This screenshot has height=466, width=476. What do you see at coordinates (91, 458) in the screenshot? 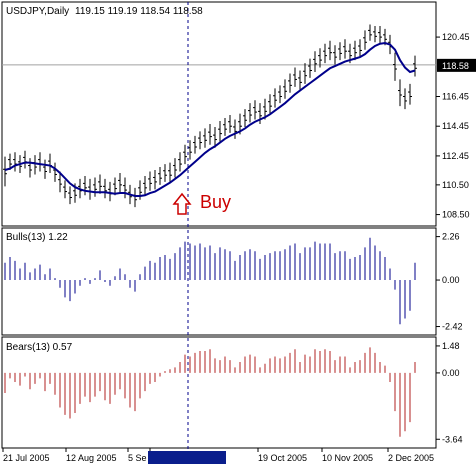
I see `x-tick-label: 12 Aug 2005` at bounding box center [91, 458].